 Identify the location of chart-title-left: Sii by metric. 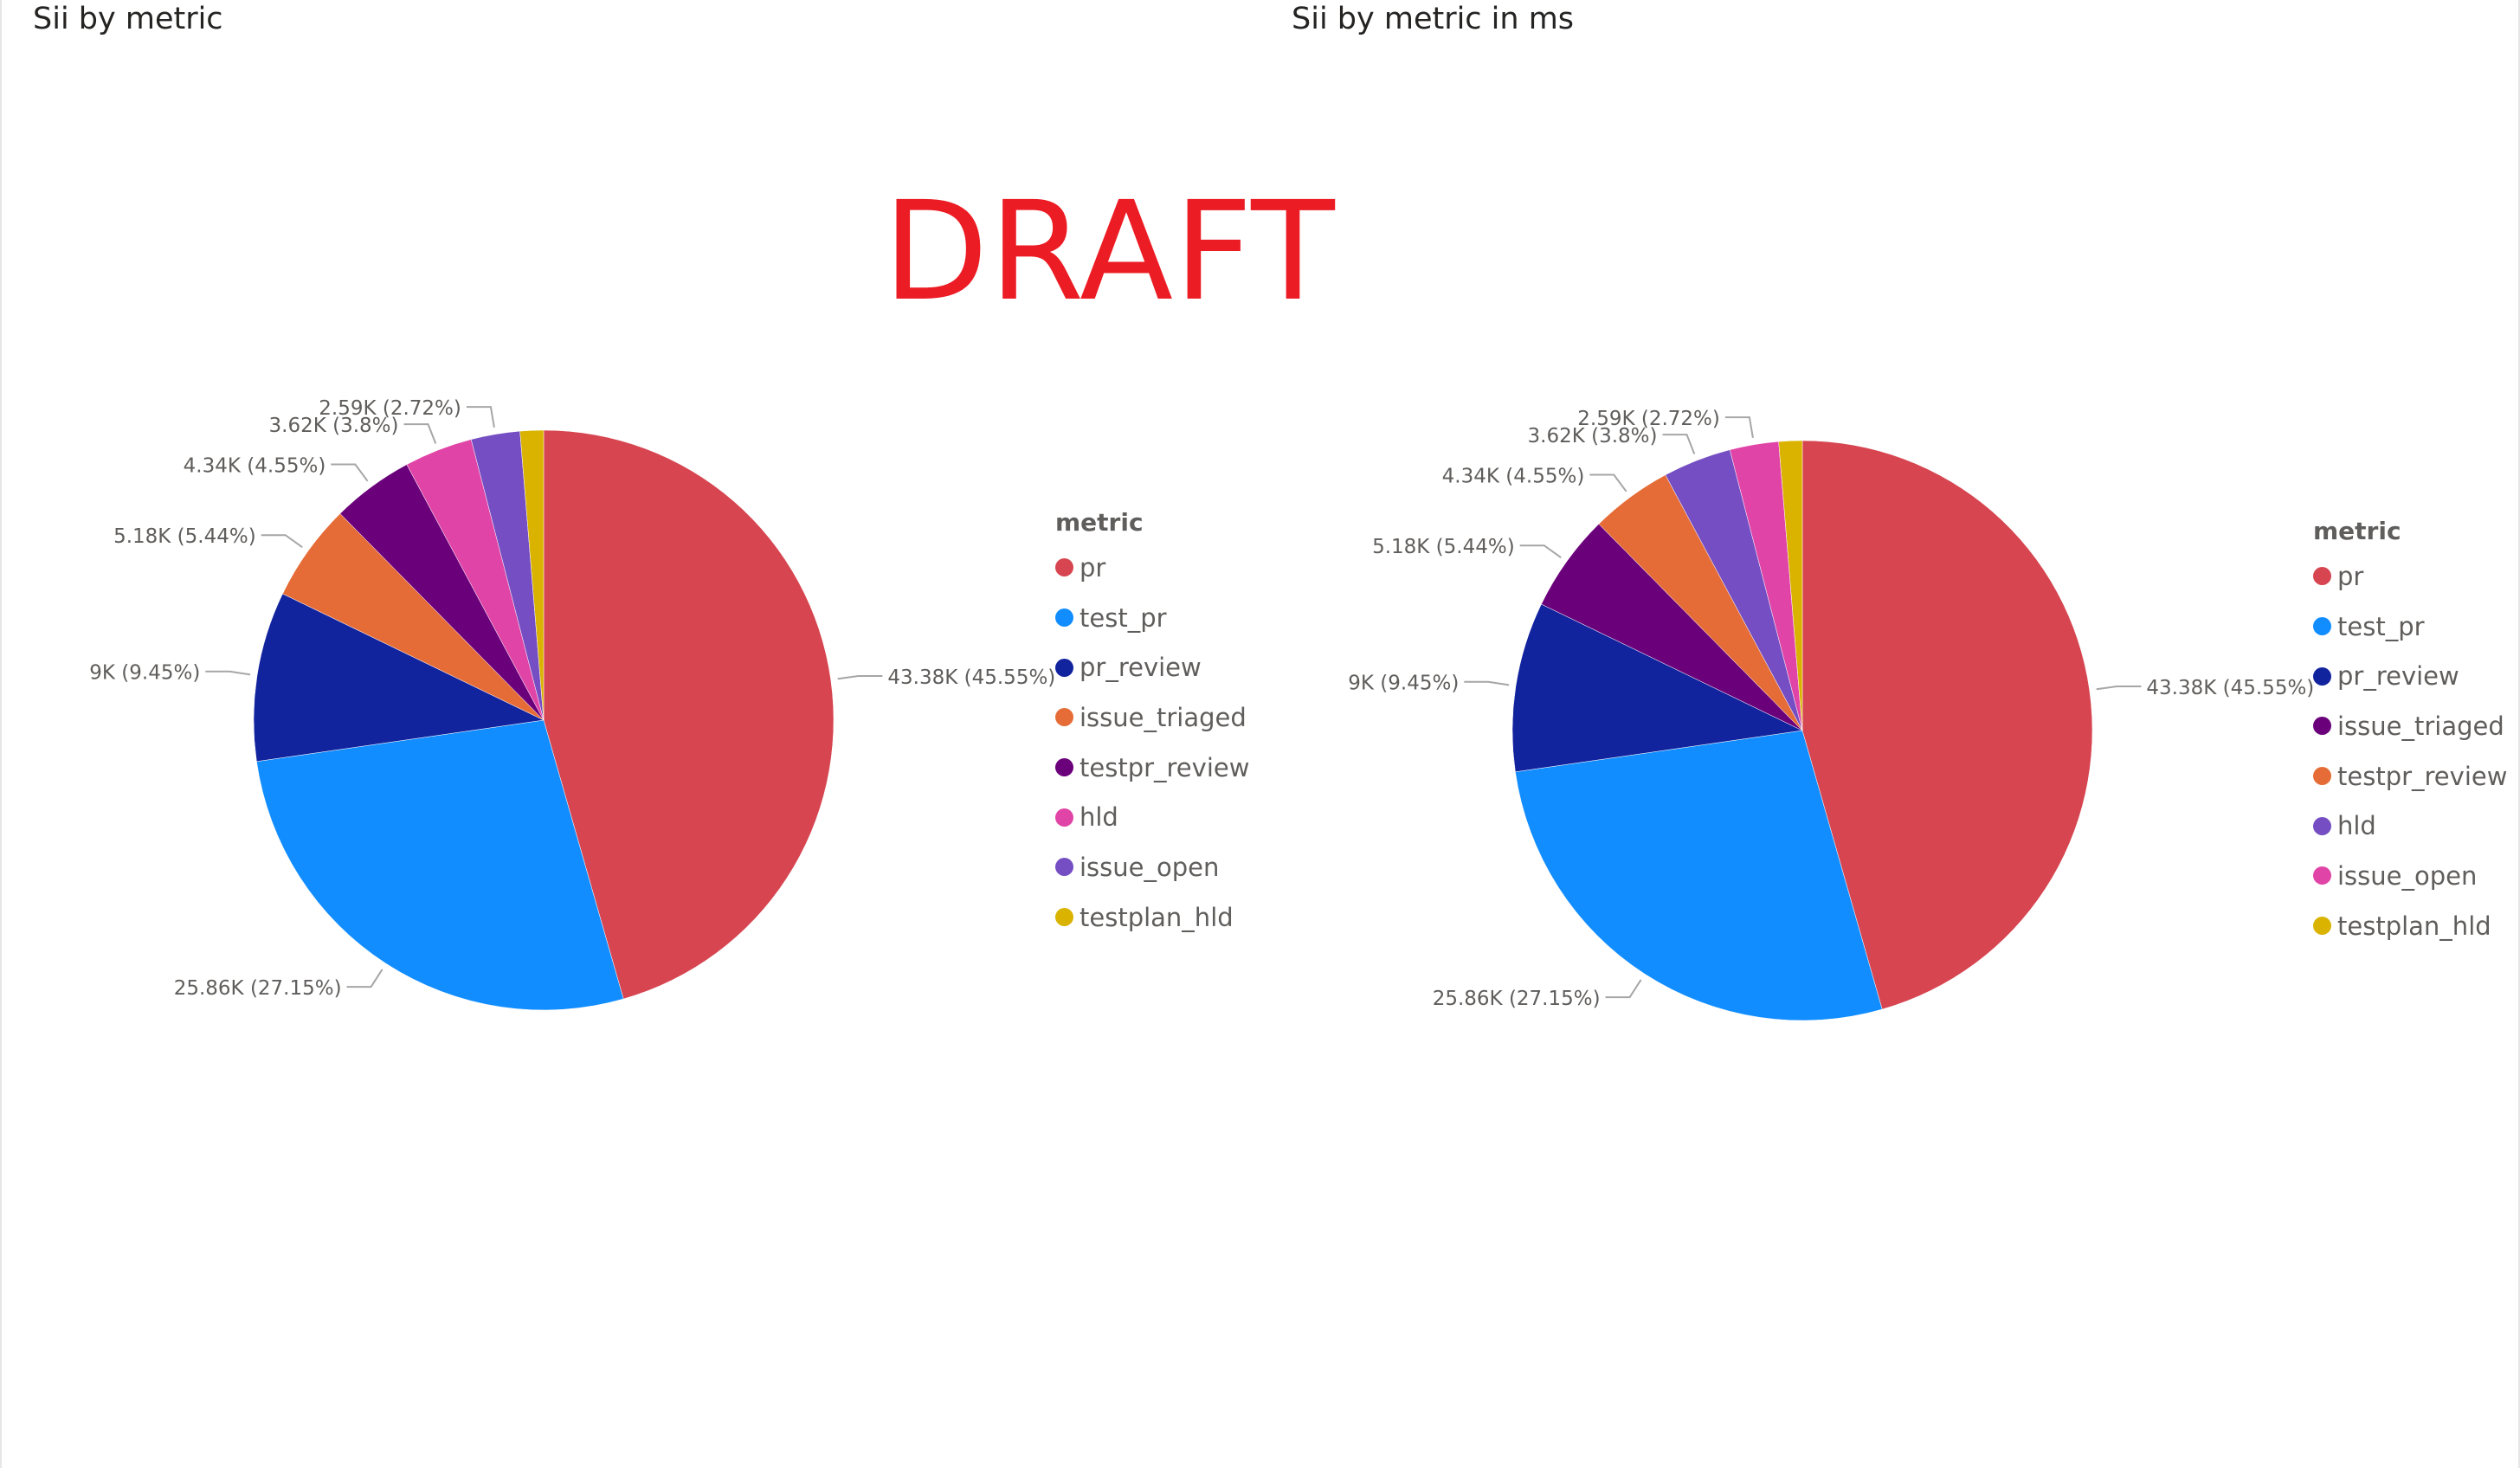
(128, 19).